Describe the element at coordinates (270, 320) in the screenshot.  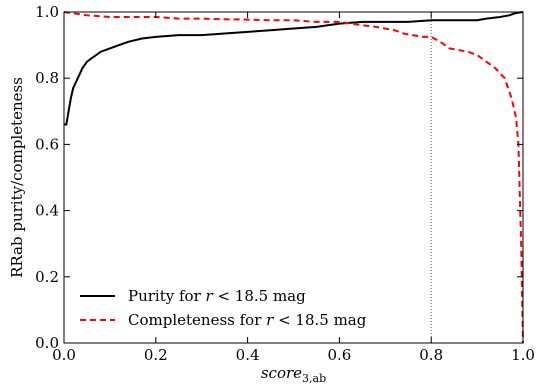
I see `legend-completeness-label-r: r` at that location.